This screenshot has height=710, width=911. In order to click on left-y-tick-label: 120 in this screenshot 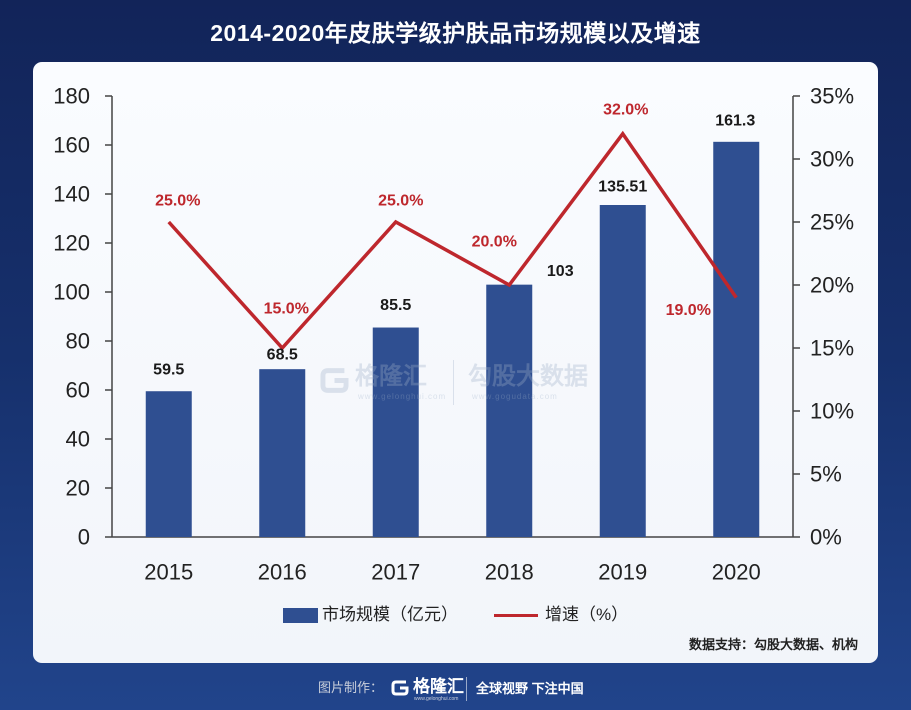, I will do `click(71, 243)`.